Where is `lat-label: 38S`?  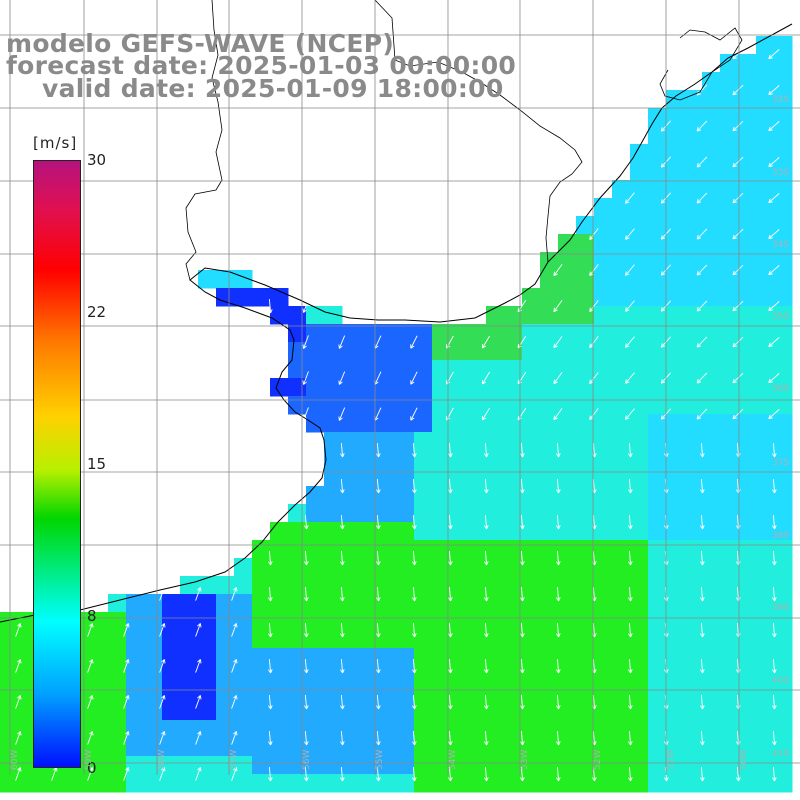 lat-label: 38S is located at coordinates (781, 536).